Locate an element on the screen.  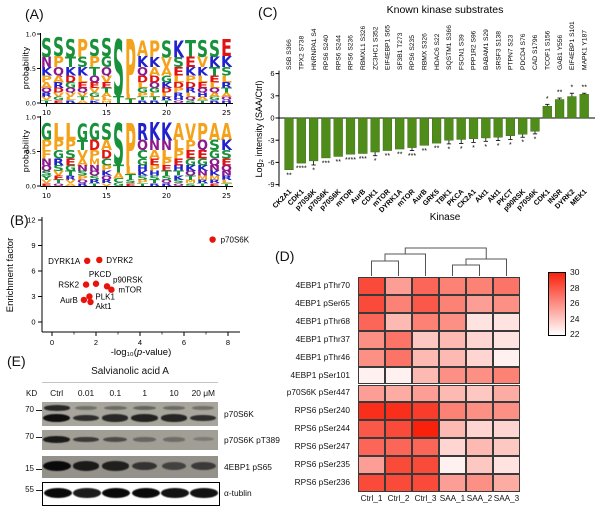
colorbar-tick-label: 28 is located at coordinates (575, 287).